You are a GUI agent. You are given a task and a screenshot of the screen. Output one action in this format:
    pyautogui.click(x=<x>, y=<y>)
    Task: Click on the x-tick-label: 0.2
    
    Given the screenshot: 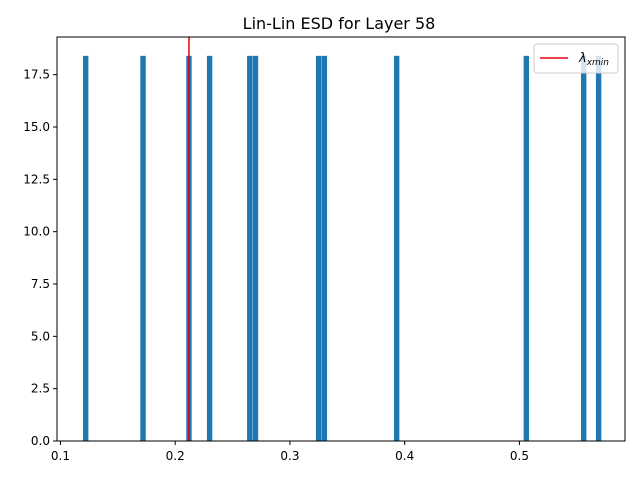 What is the action you would take?
    pyautogui.click(x=175, y=456)
    